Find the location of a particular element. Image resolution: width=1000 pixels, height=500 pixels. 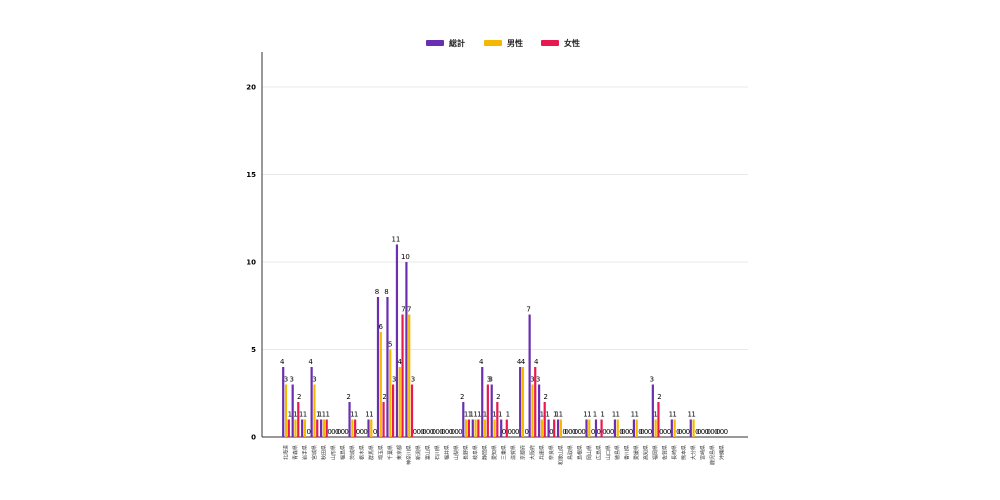

bar-男性-宮城県 is located at coordinates (314, 410).